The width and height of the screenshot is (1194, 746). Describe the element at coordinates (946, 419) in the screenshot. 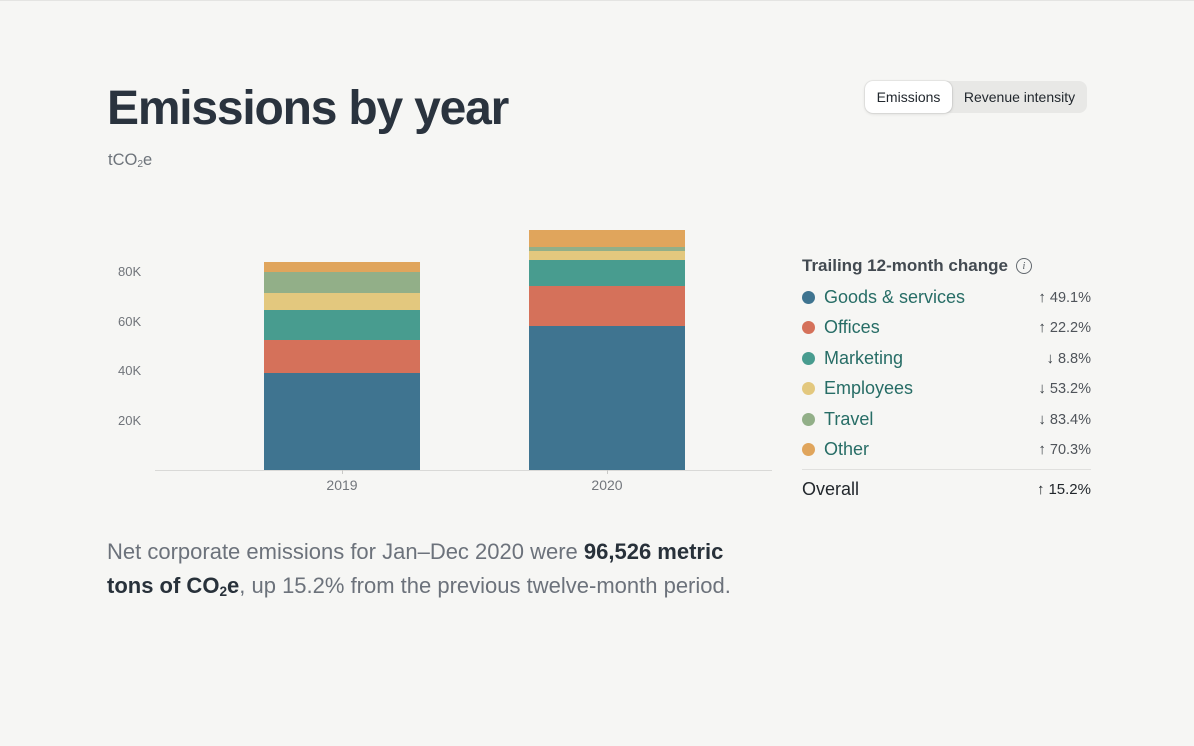

I see `legend-item-travel: Travel ↓ 83.4%` at that location.